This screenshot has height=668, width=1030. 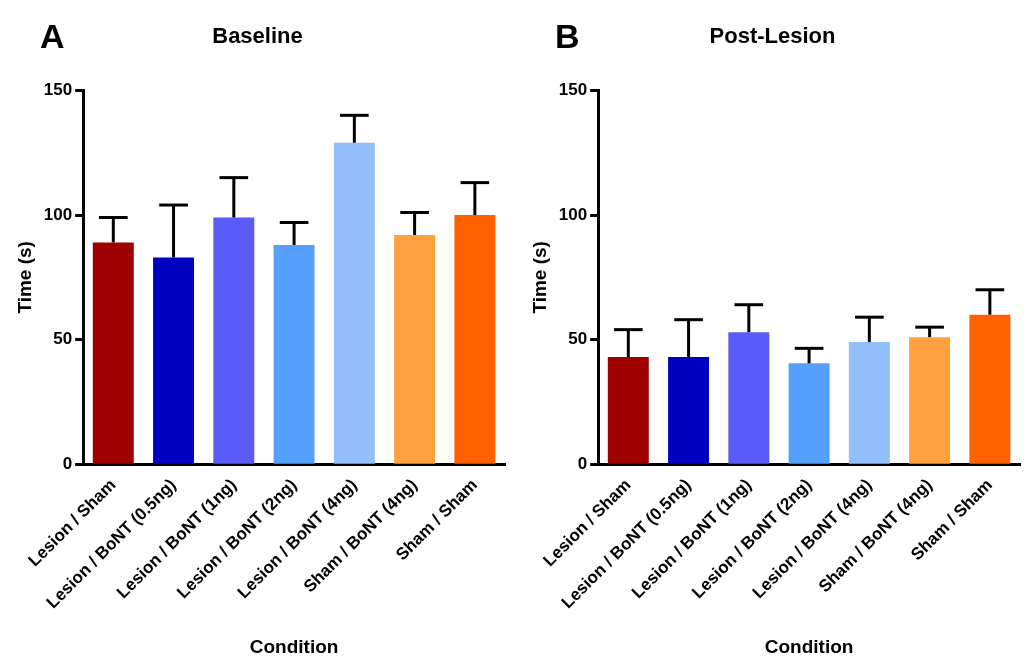 What do you see at coordinates (52, 36) in the screenshot?
I see `text: A` at bounding box center [52, 36].